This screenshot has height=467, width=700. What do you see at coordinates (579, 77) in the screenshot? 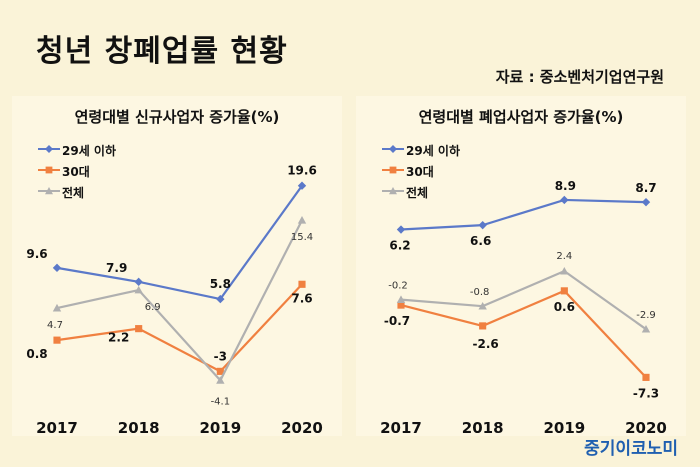
I see `source-label: 자료 : 중소벤처기업연구원` at bounding box center [579, 77].